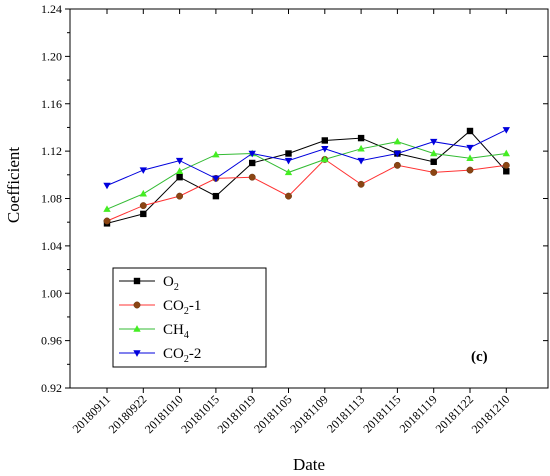 This screenshot has width=550, height=476. What do you see at coordinates (51, 9) in the screenshot?
I see `y-tick-label: 1.24` at bounding box center [51, 9].